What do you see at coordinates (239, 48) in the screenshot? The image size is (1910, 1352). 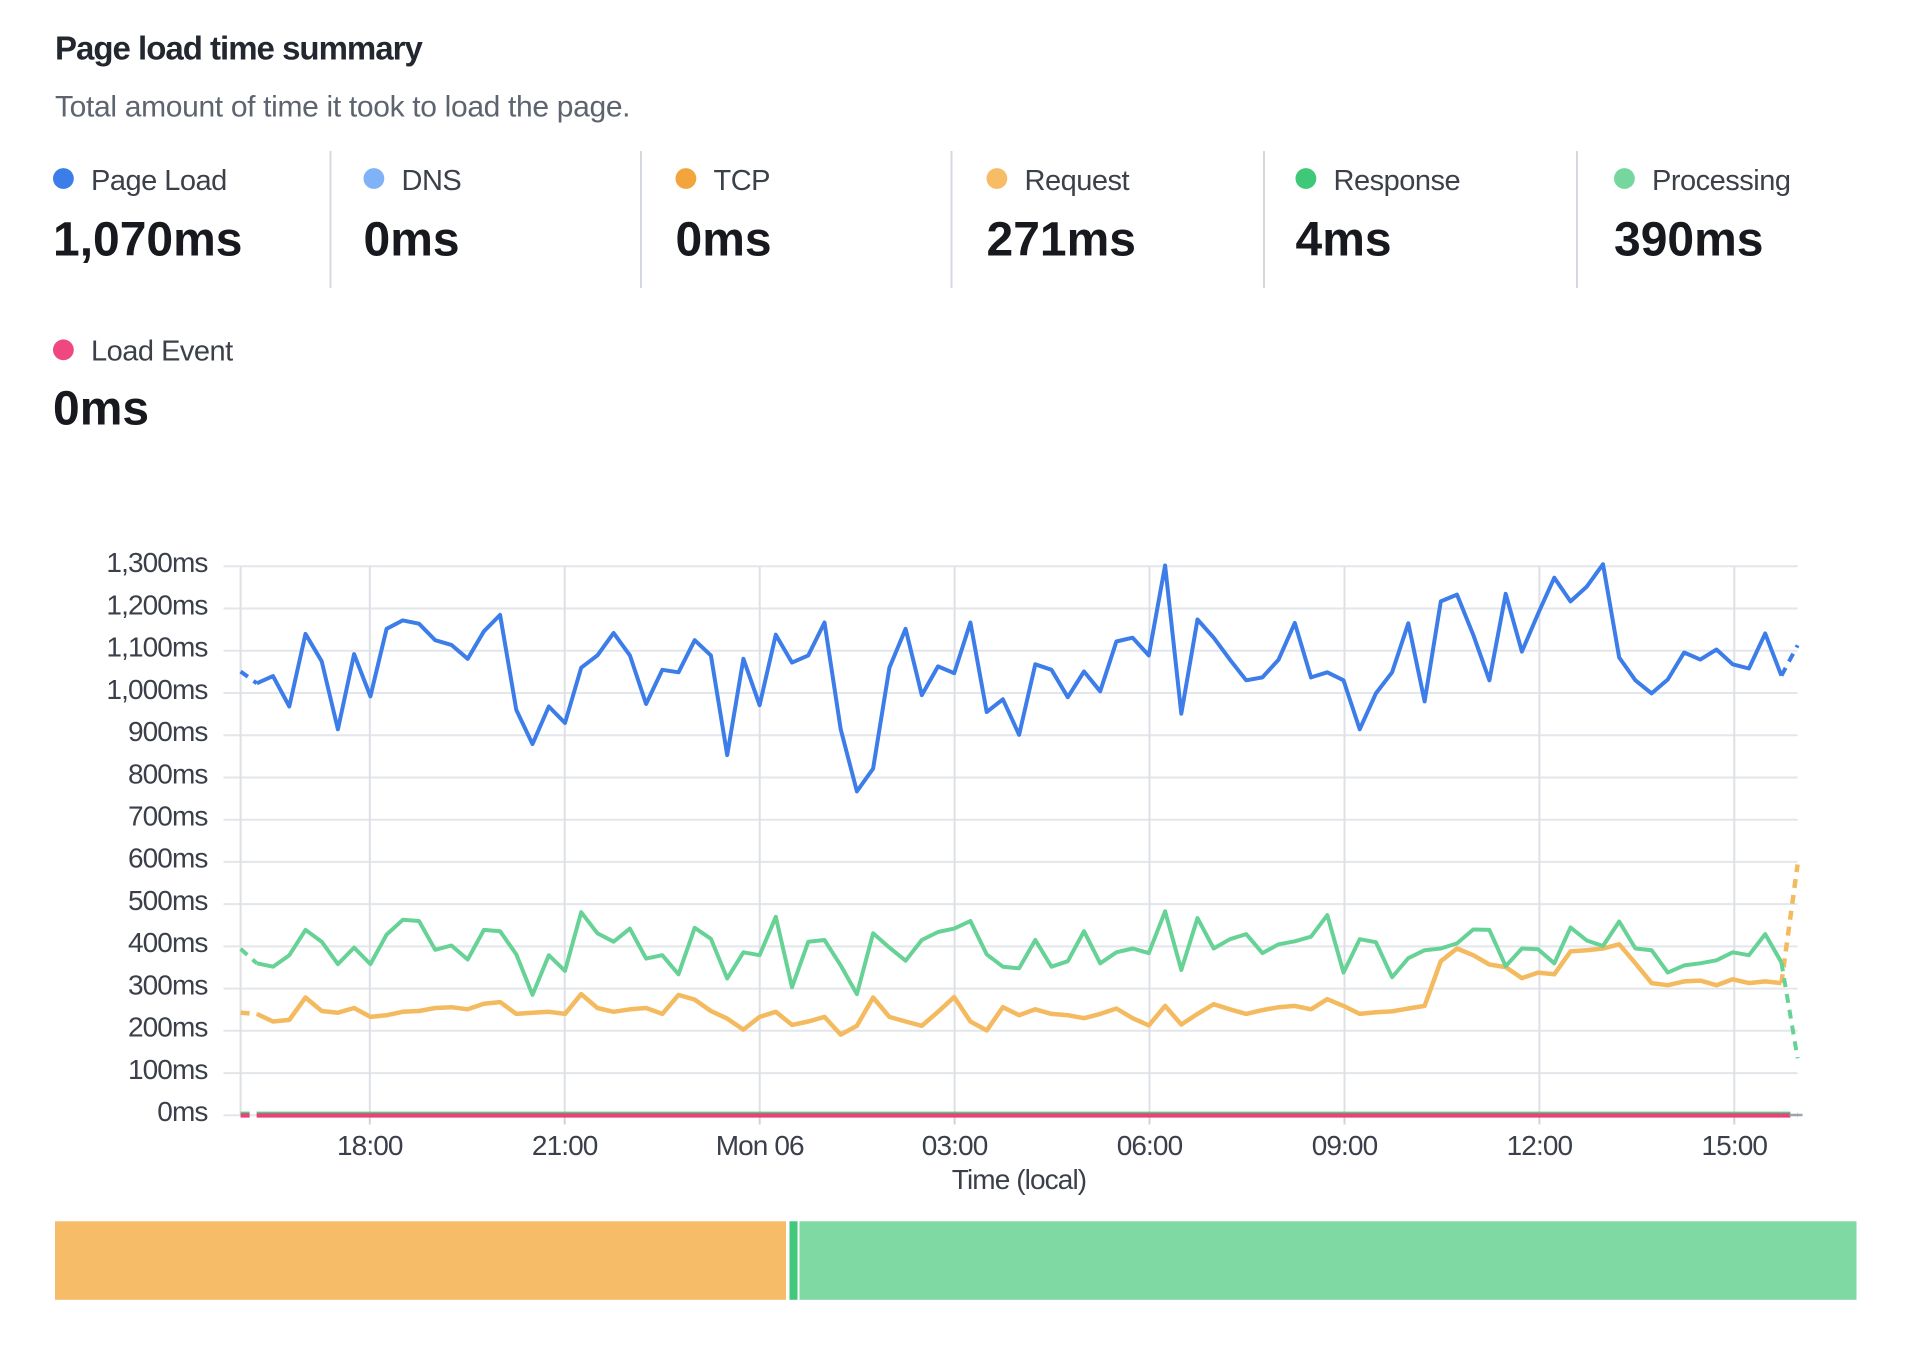 I see `svg-text: Page load time summary` at bounding box center [239, 48].